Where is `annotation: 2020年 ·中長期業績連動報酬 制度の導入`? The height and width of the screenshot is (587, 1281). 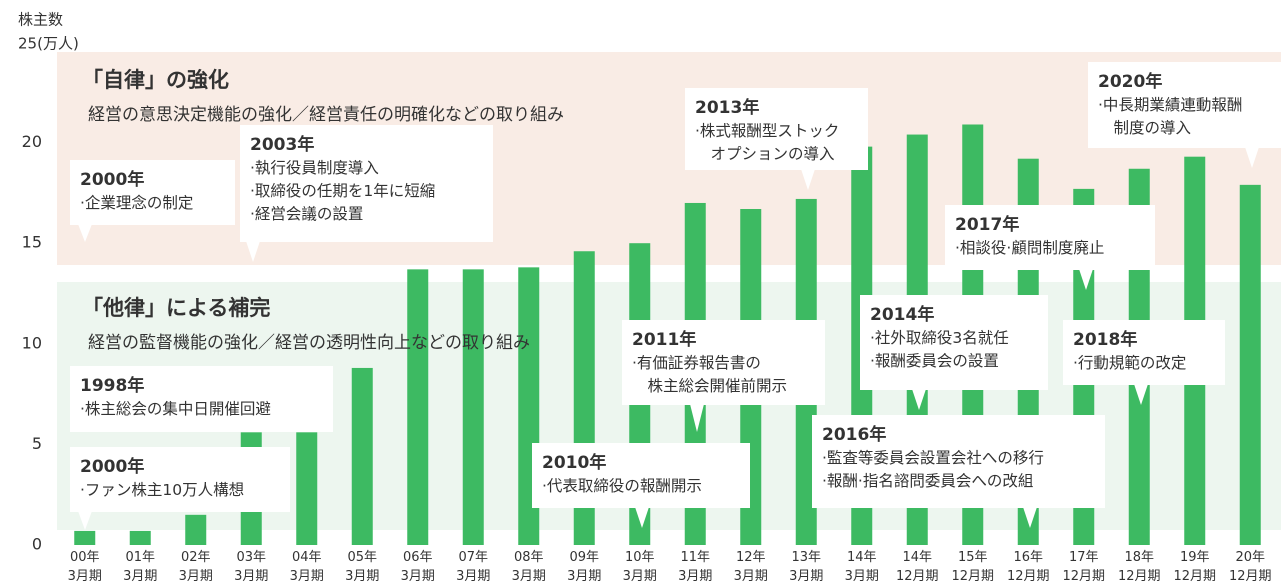 annotation: 2020年 ·中長期業績連動報酬 制度の導入 is located at coordinates (1184, 105).